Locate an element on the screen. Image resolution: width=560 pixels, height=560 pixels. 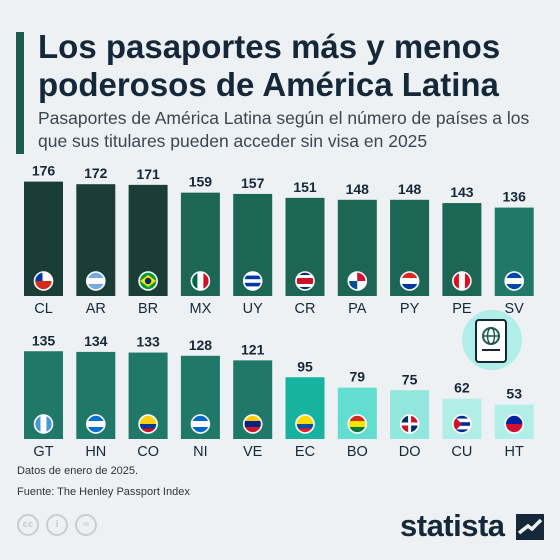
category-label-br: BR is located at coordinates (148, 309).